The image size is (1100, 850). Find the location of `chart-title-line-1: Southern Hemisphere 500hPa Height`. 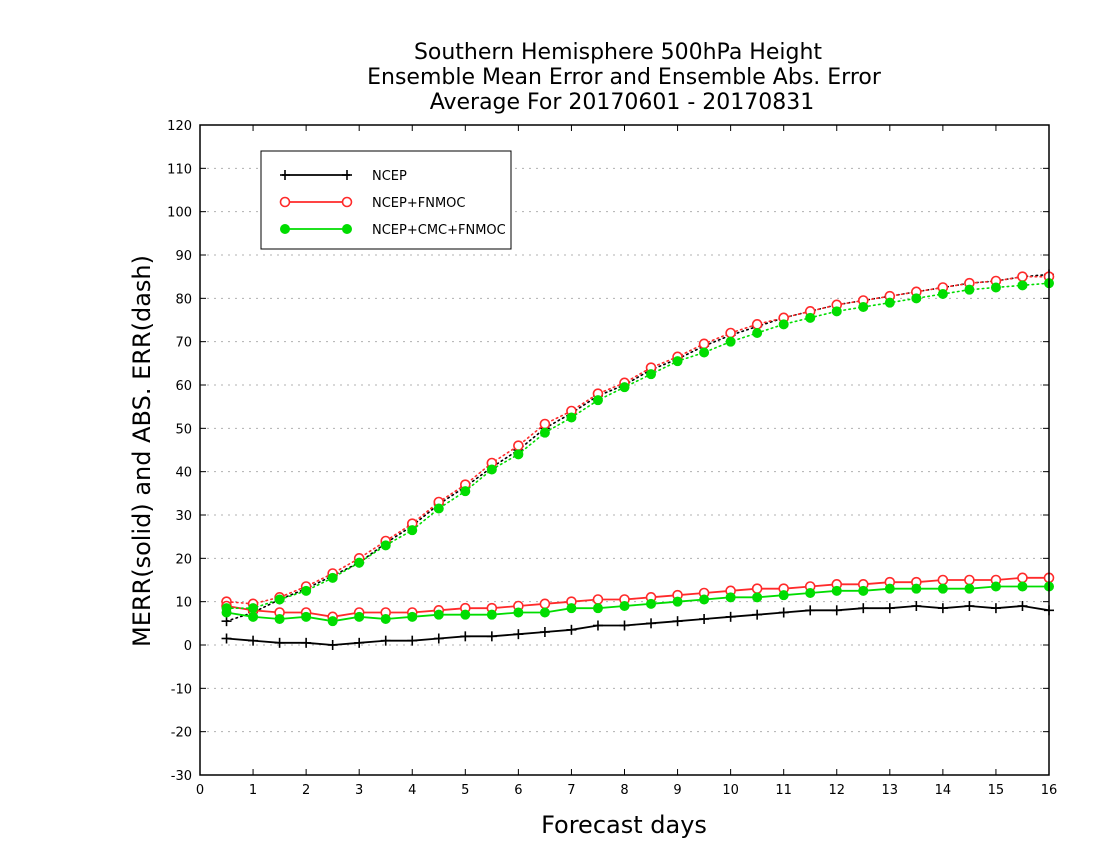

chart-title-line-1: Southern Hemisphere 500hPa Height is located at coordinates (618, 52).